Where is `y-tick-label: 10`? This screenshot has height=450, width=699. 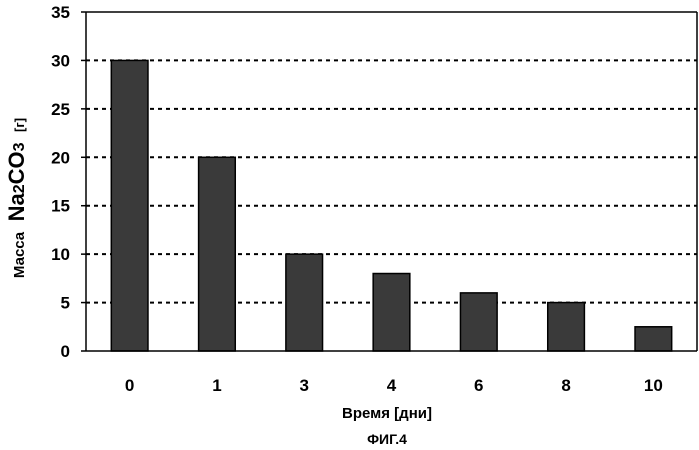 y-tick-label: 10 is located at coordinates (60, 254).